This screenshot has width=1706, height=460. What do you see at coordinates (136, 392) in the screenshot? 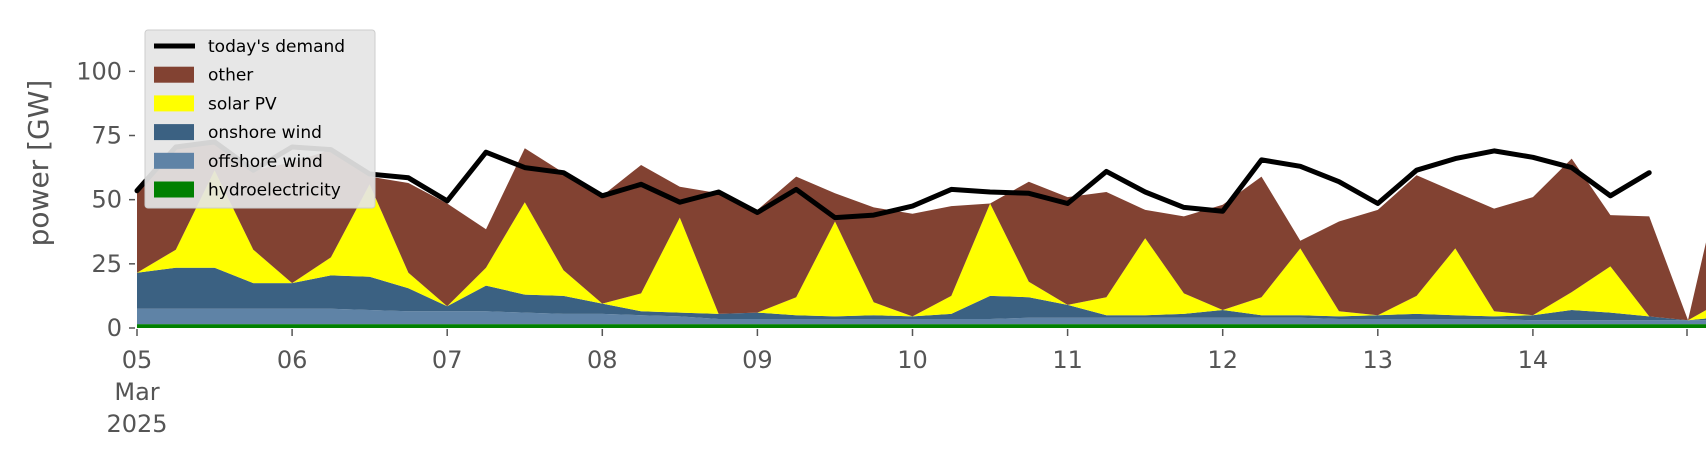
I see `x-tick-sublabel-month: Mar` at bounding box center [136, 392].